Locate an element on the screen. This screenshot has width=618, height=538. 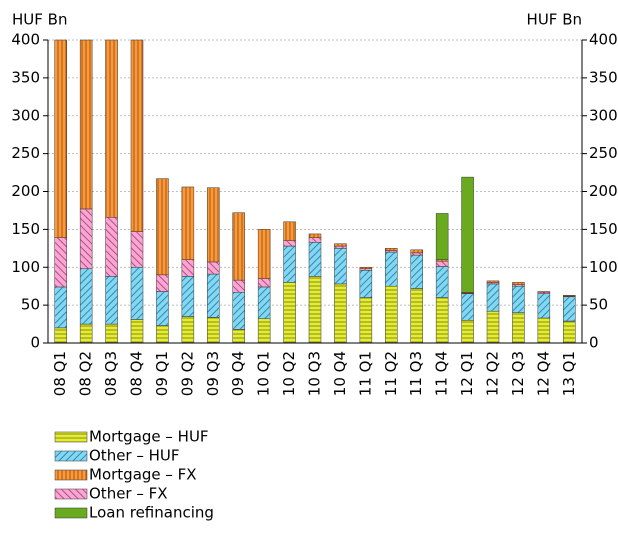
y2-tick-label: 100 is located at coordinates (603, 267).